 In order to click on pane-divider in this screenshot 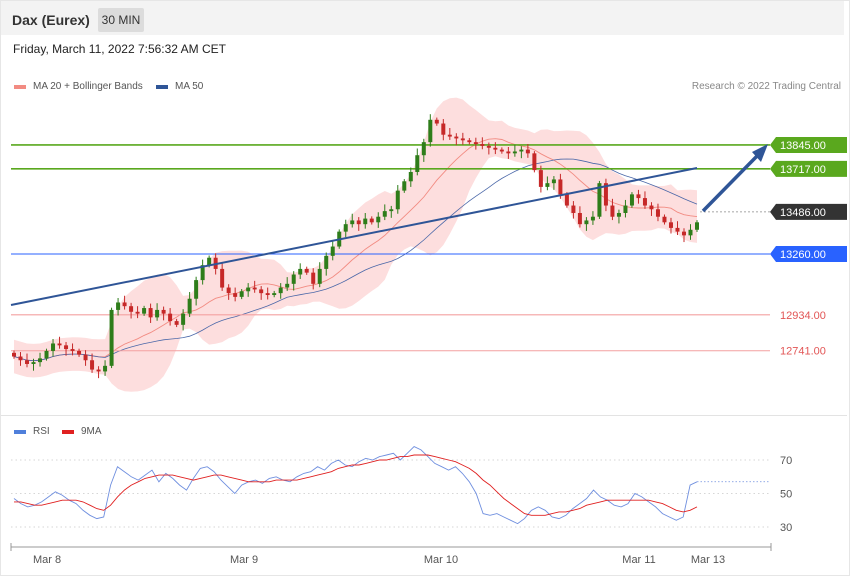, I will do `click(424, 415)`.